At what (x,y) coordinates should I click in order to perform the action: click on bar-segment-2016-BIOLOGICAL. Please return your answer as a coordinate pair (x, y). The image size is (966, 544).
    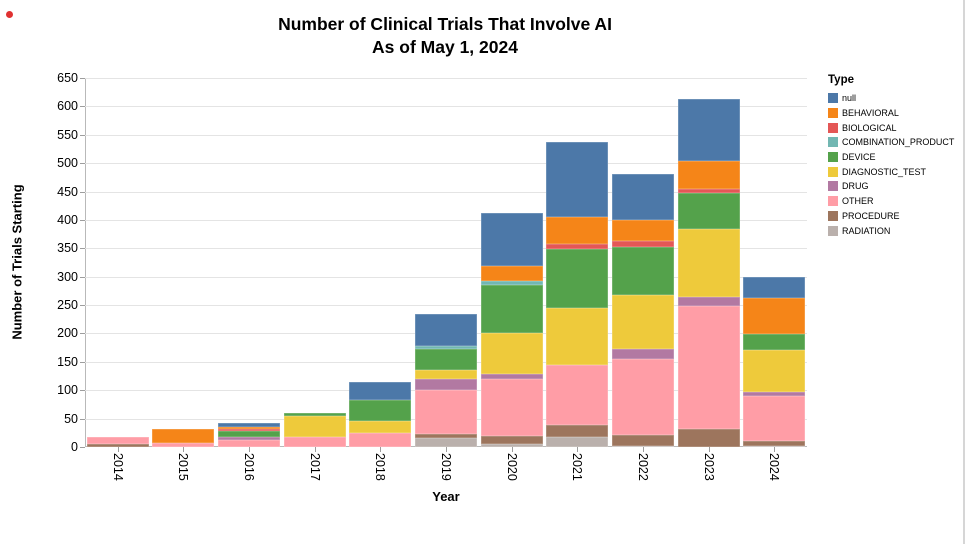
    Looking at the image, I should click on (249, 430).